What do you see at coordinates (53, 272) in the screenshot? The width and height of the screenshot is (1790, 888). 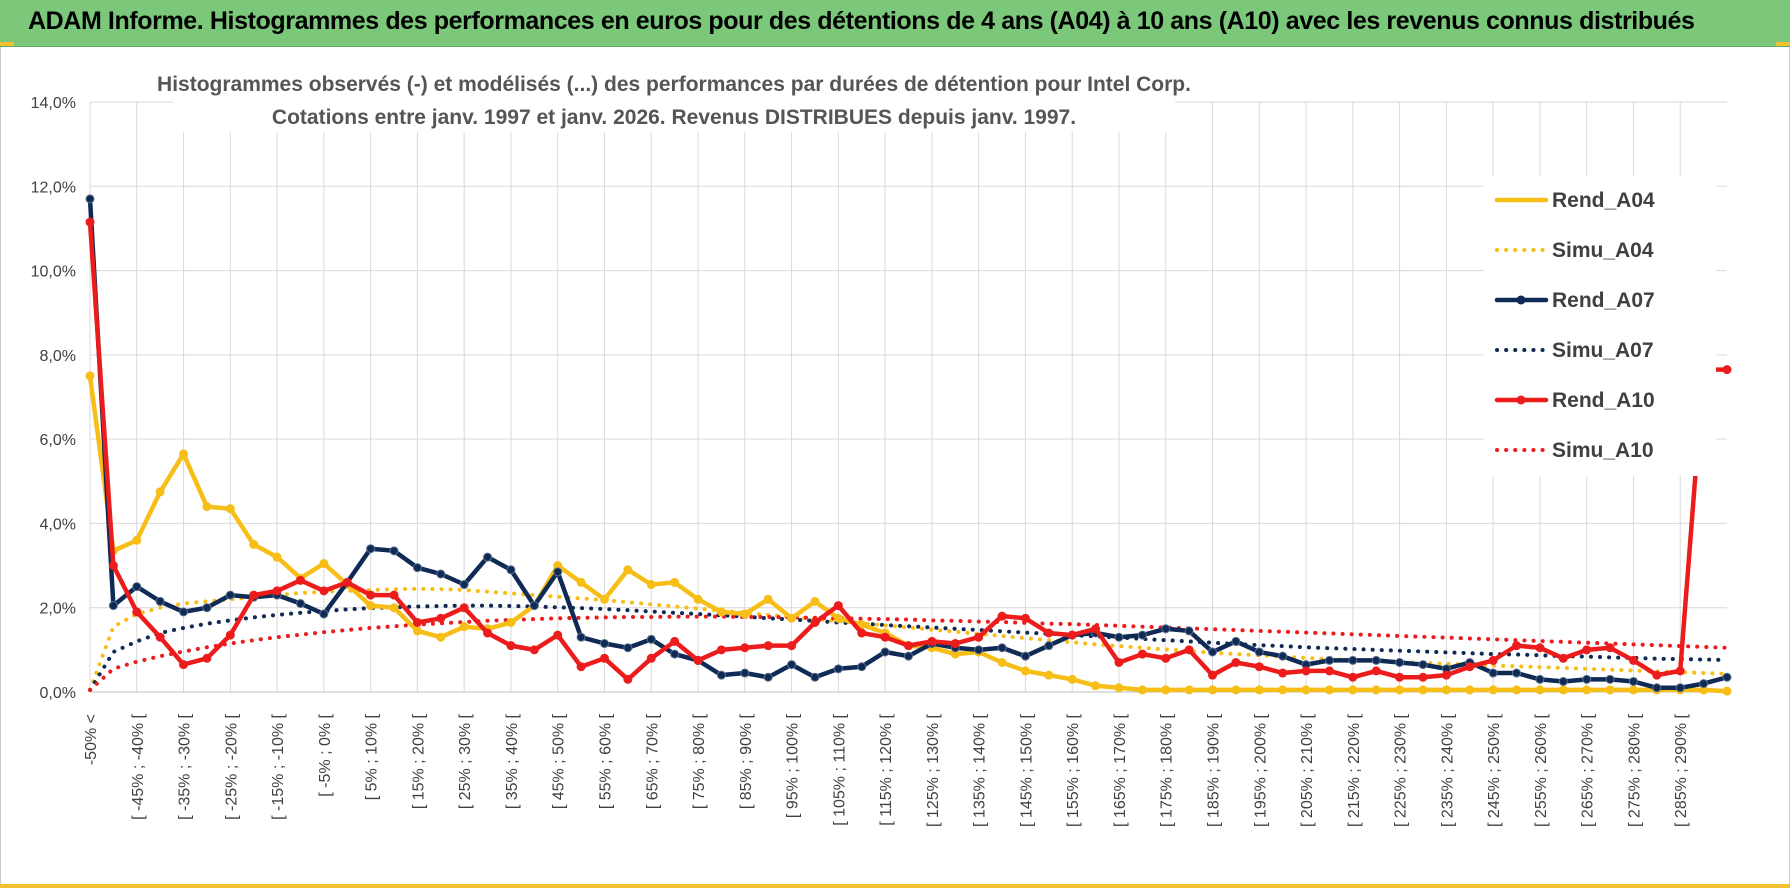 I see `y-tick-label: 10,0%` at bounding box center [53, 272].